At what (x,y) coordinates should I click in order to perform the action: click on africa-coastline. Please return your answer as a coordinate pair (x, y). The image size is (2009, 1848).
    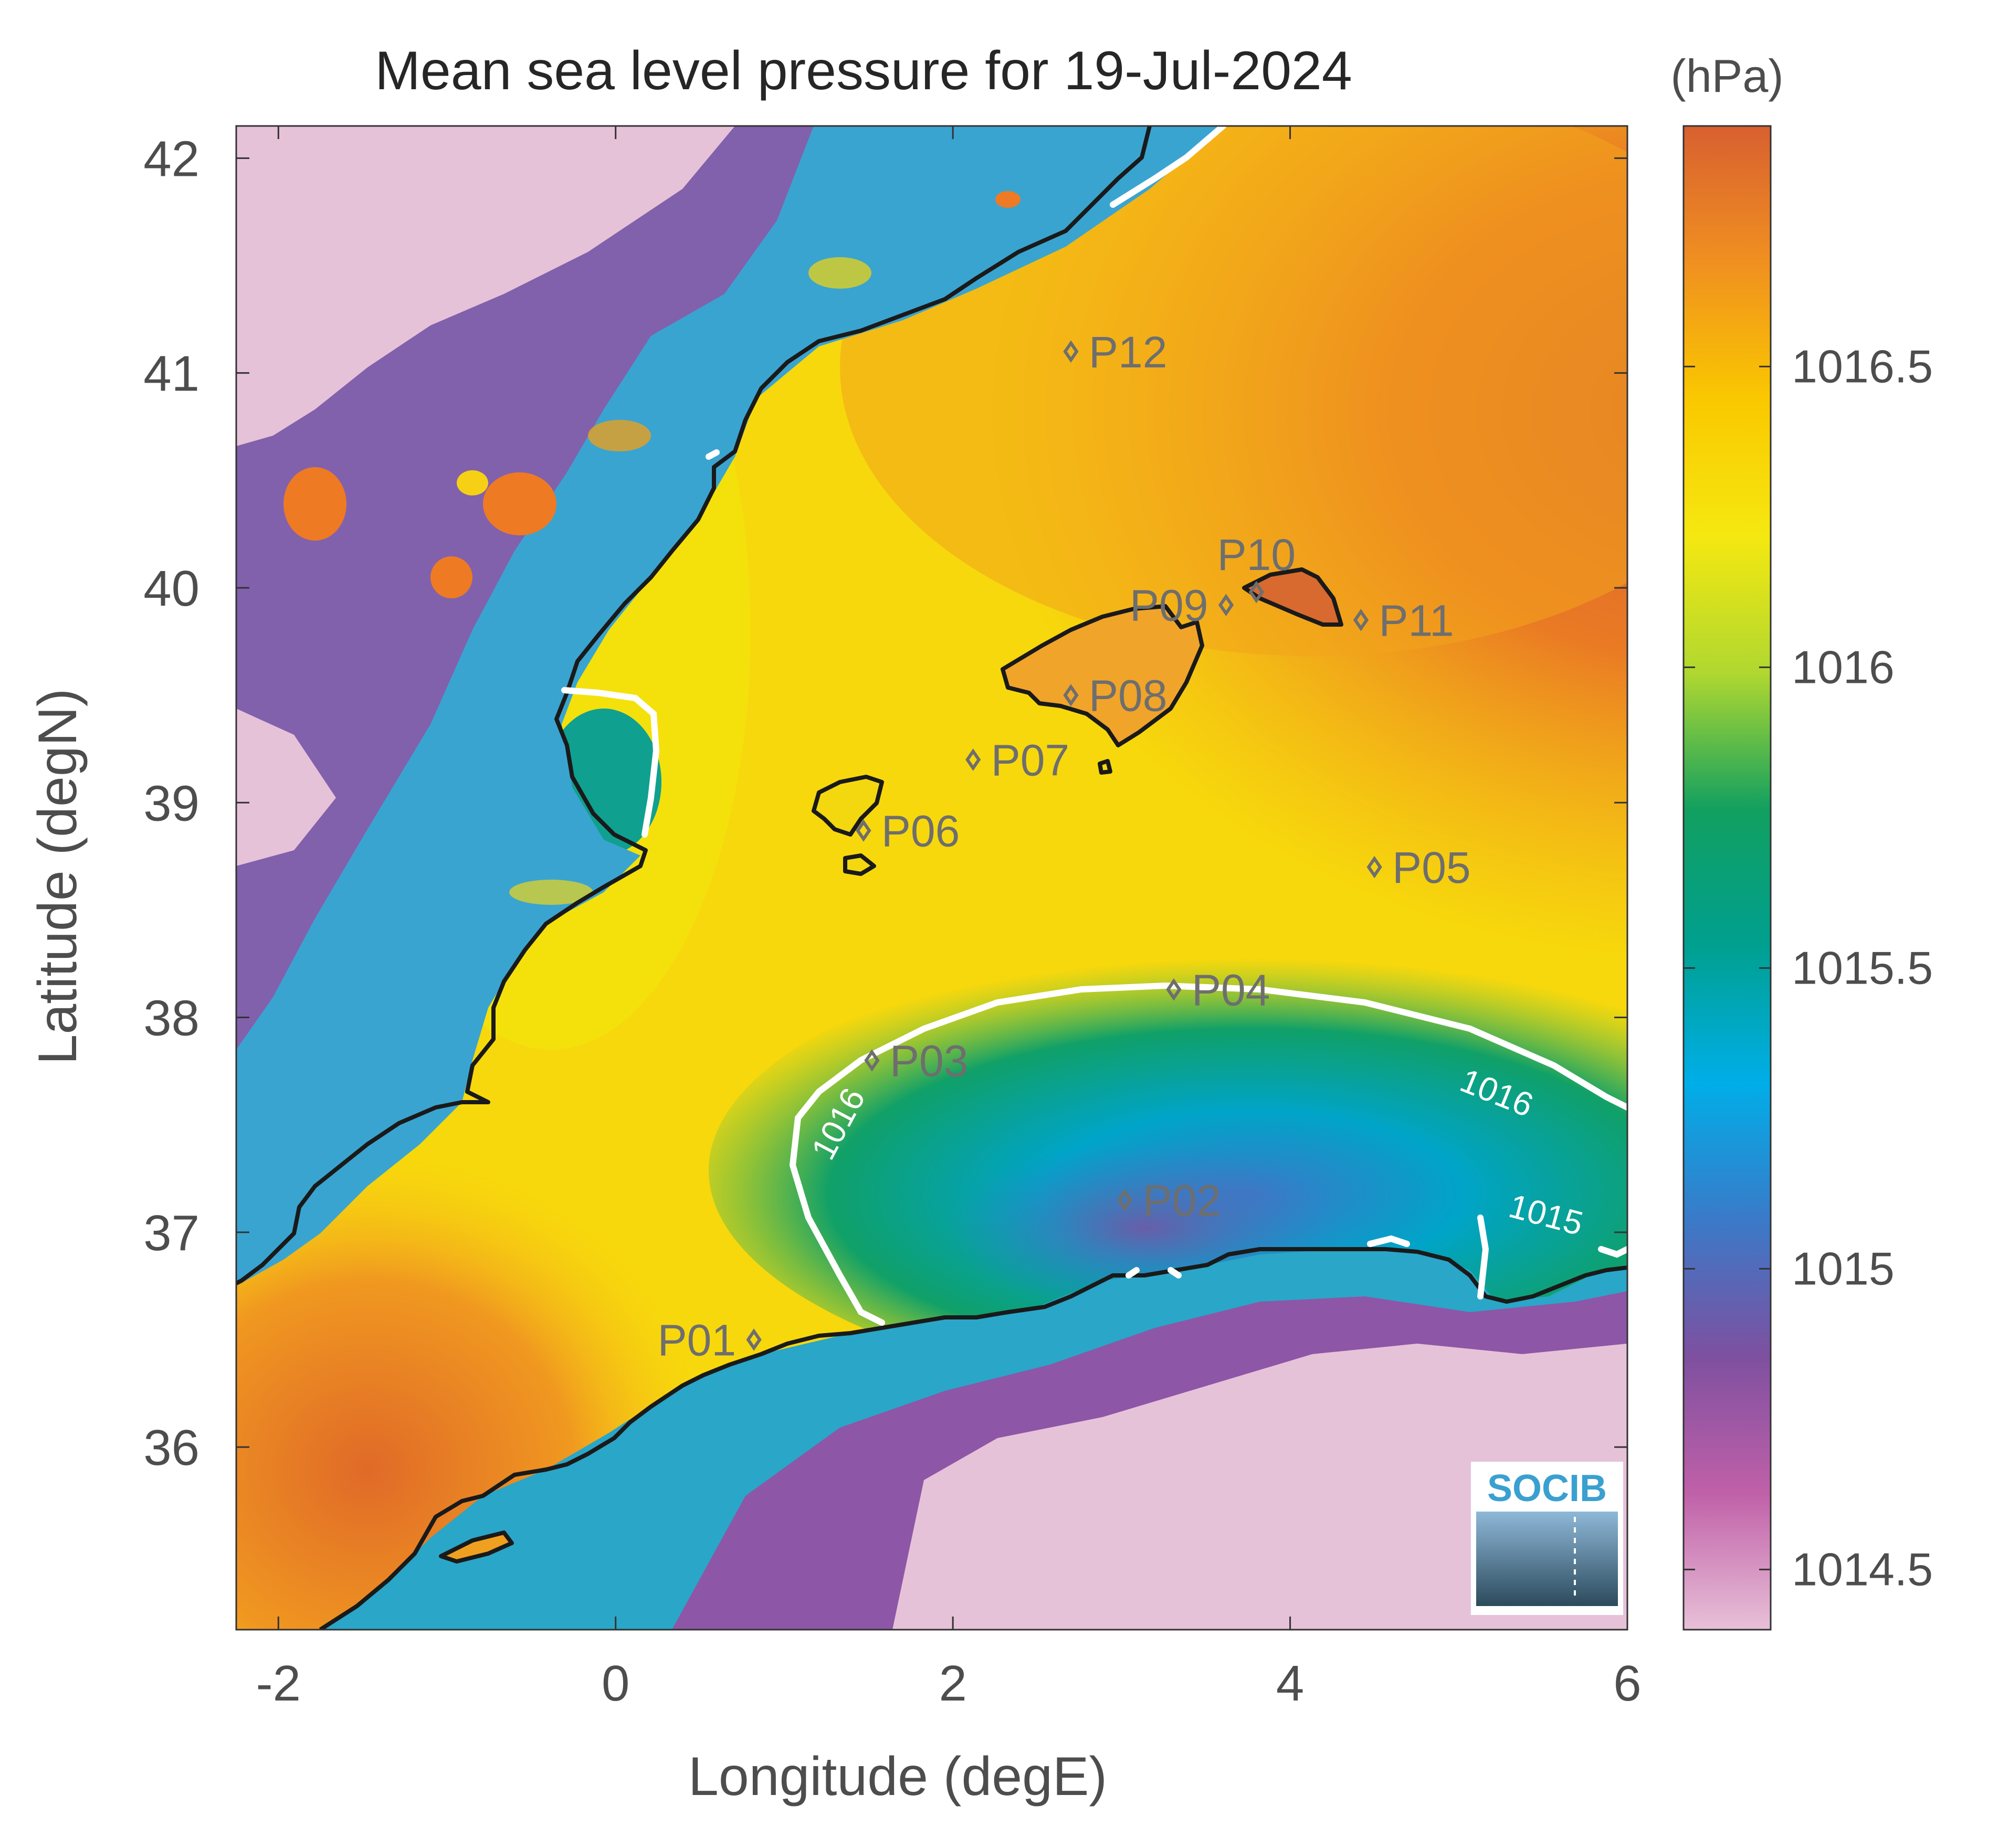
    Looking at the image, I should click on (973, 1438).